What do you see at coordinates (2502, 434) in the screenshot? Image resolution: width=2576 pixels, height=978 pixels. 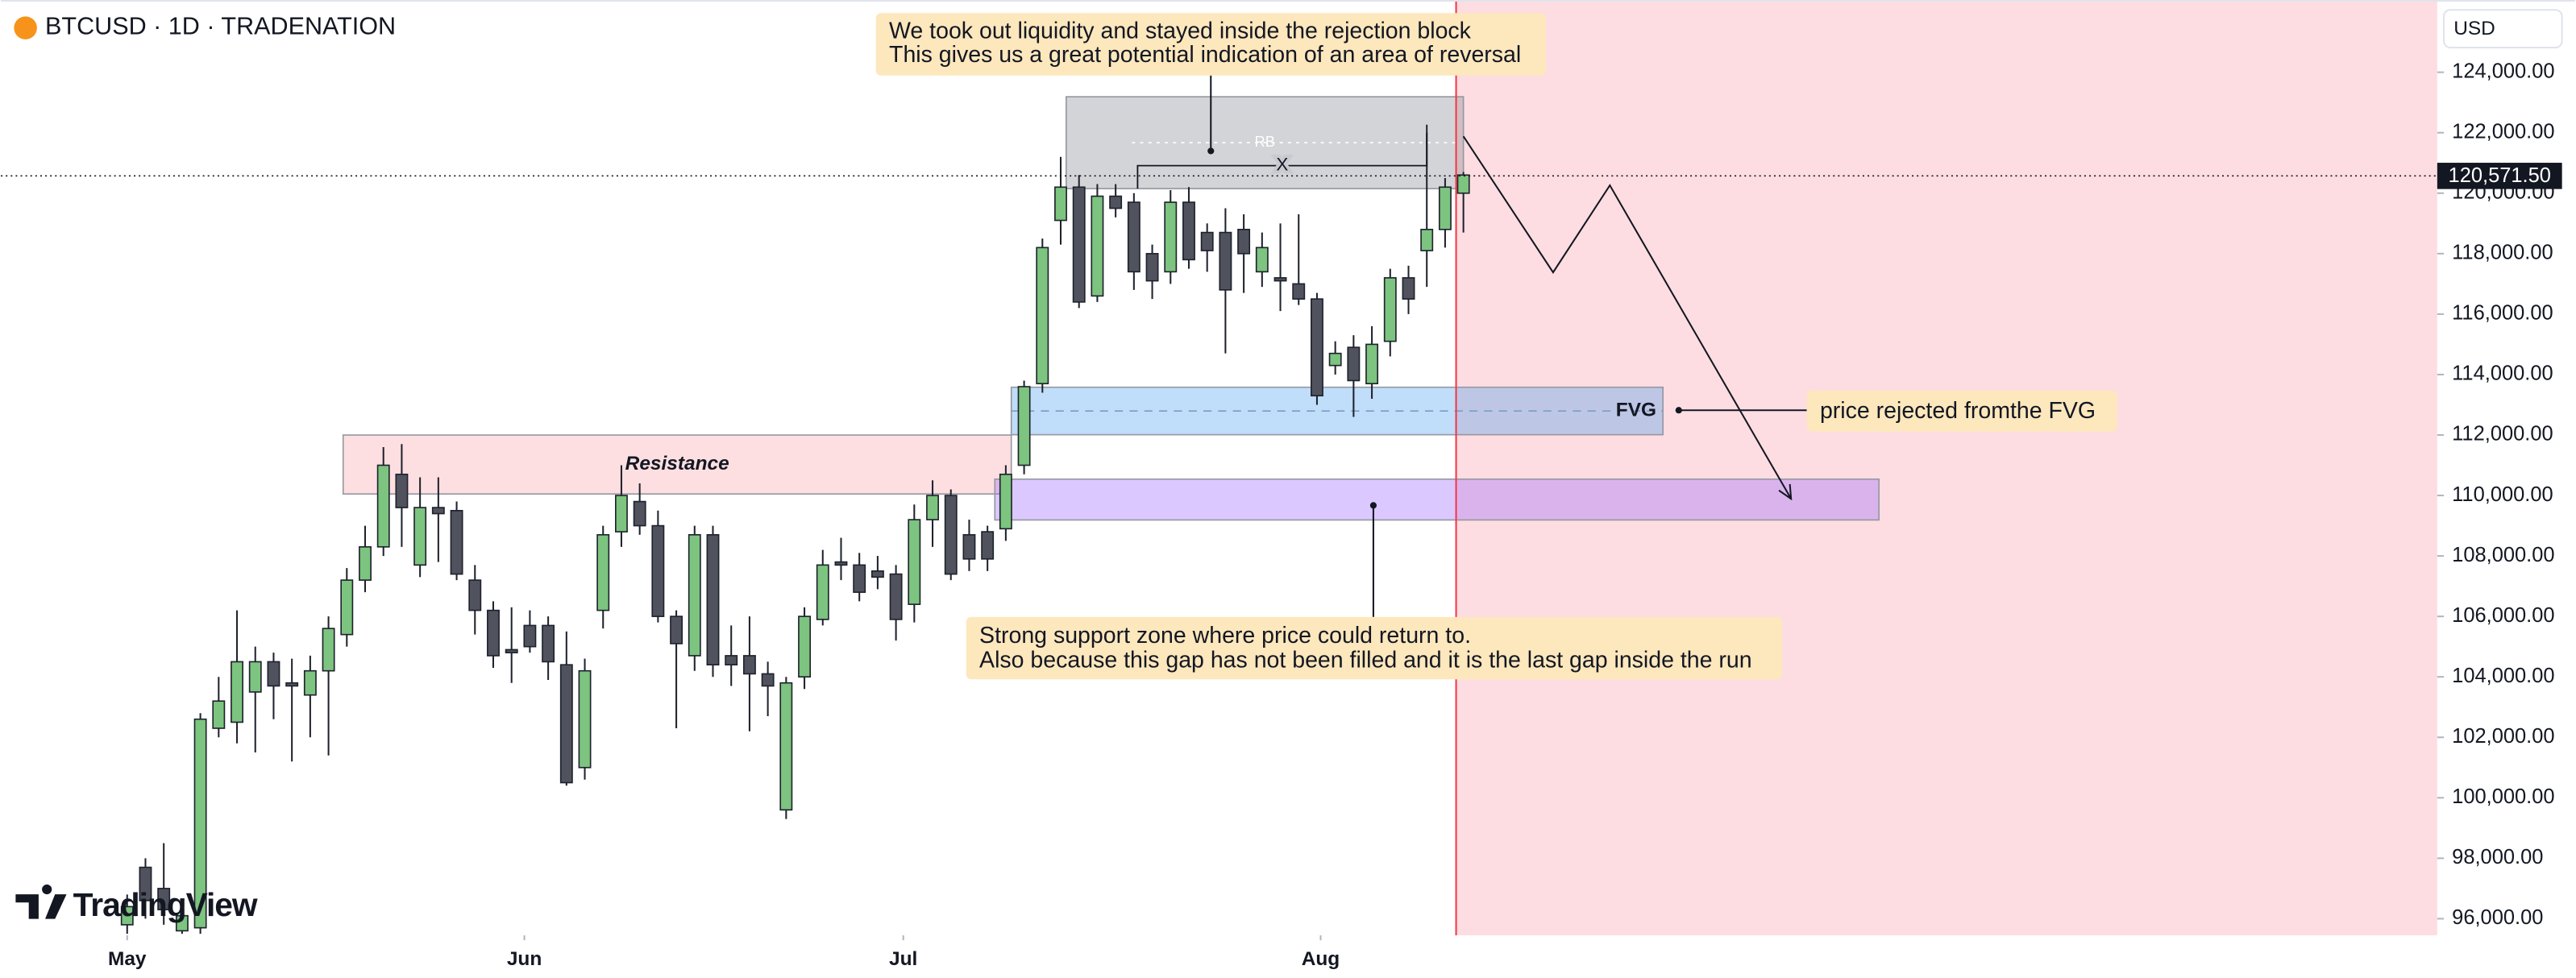 I see `y-tick-label: 112,000.00` at bounding box center [2502, 434].